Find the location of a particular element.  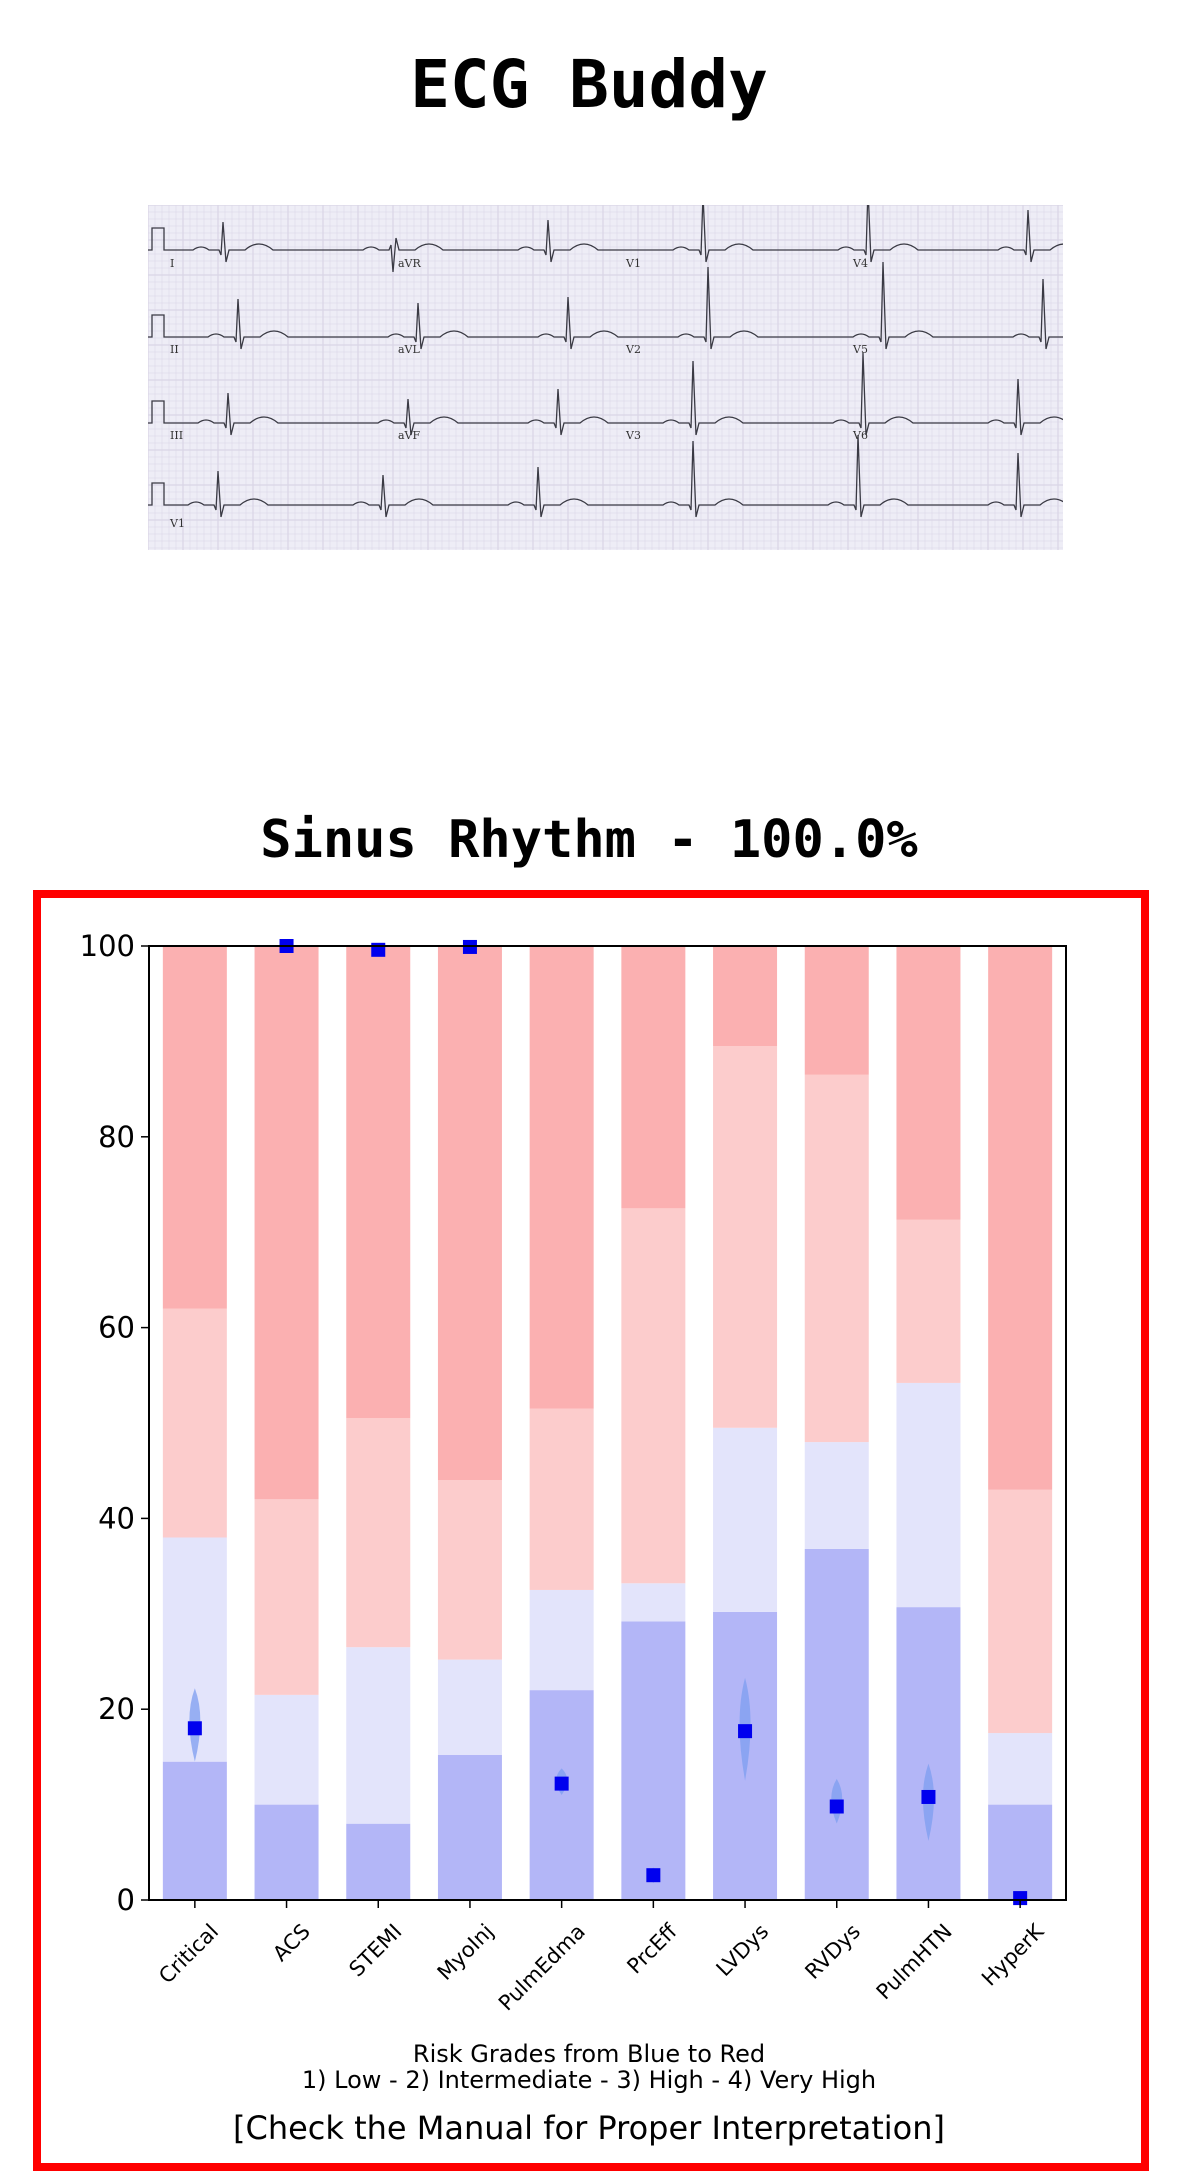

ecg-grid is located at coordinates (605, 377).